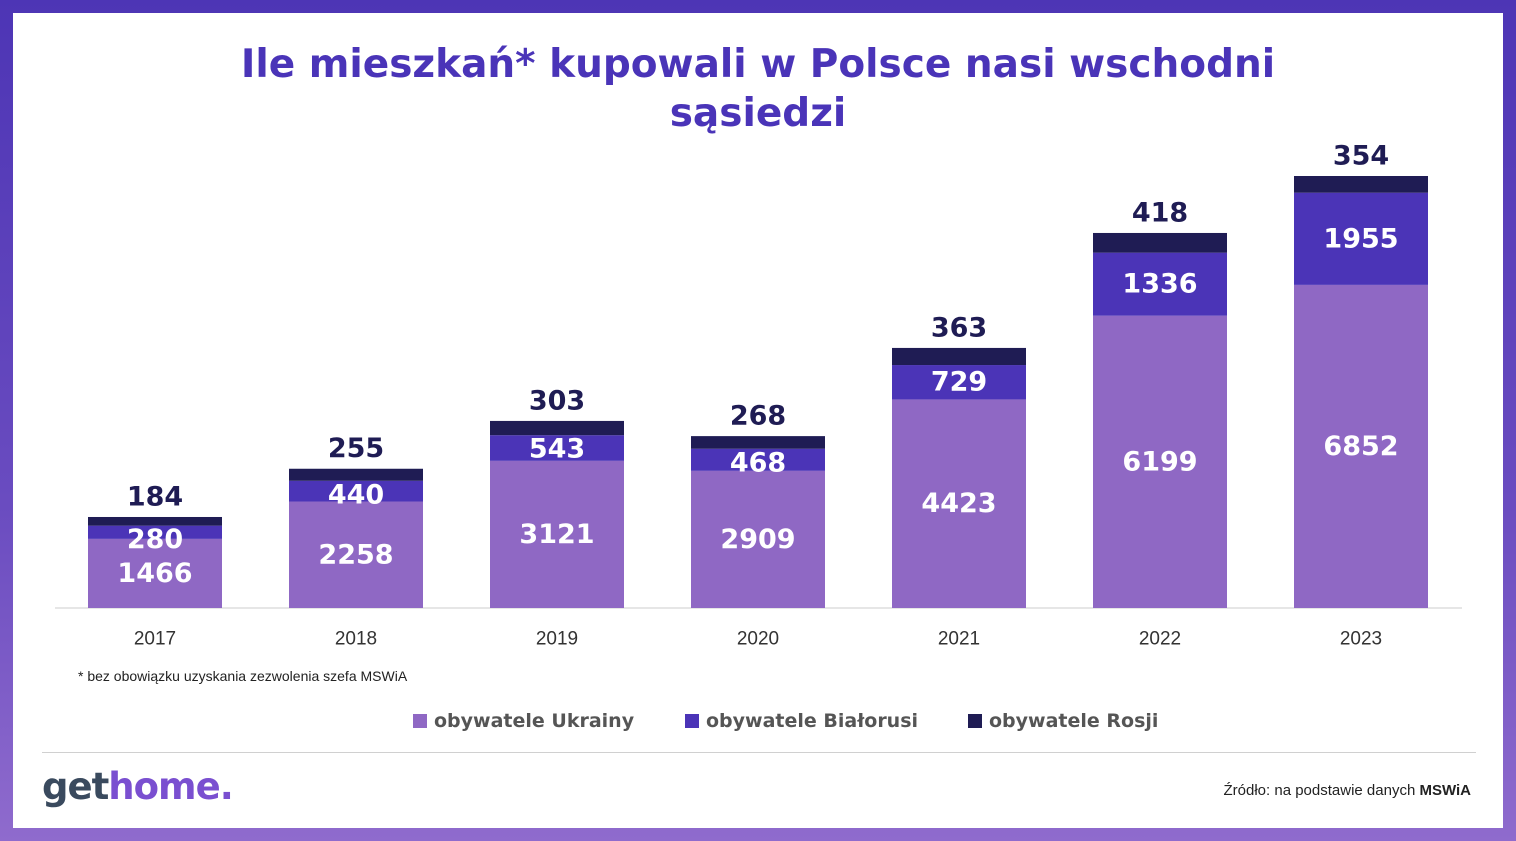 Image resolution: width=1516 pixels, height=841 pixels. I want to click on label-ukraine-2019: 3121, so click(556, 534).